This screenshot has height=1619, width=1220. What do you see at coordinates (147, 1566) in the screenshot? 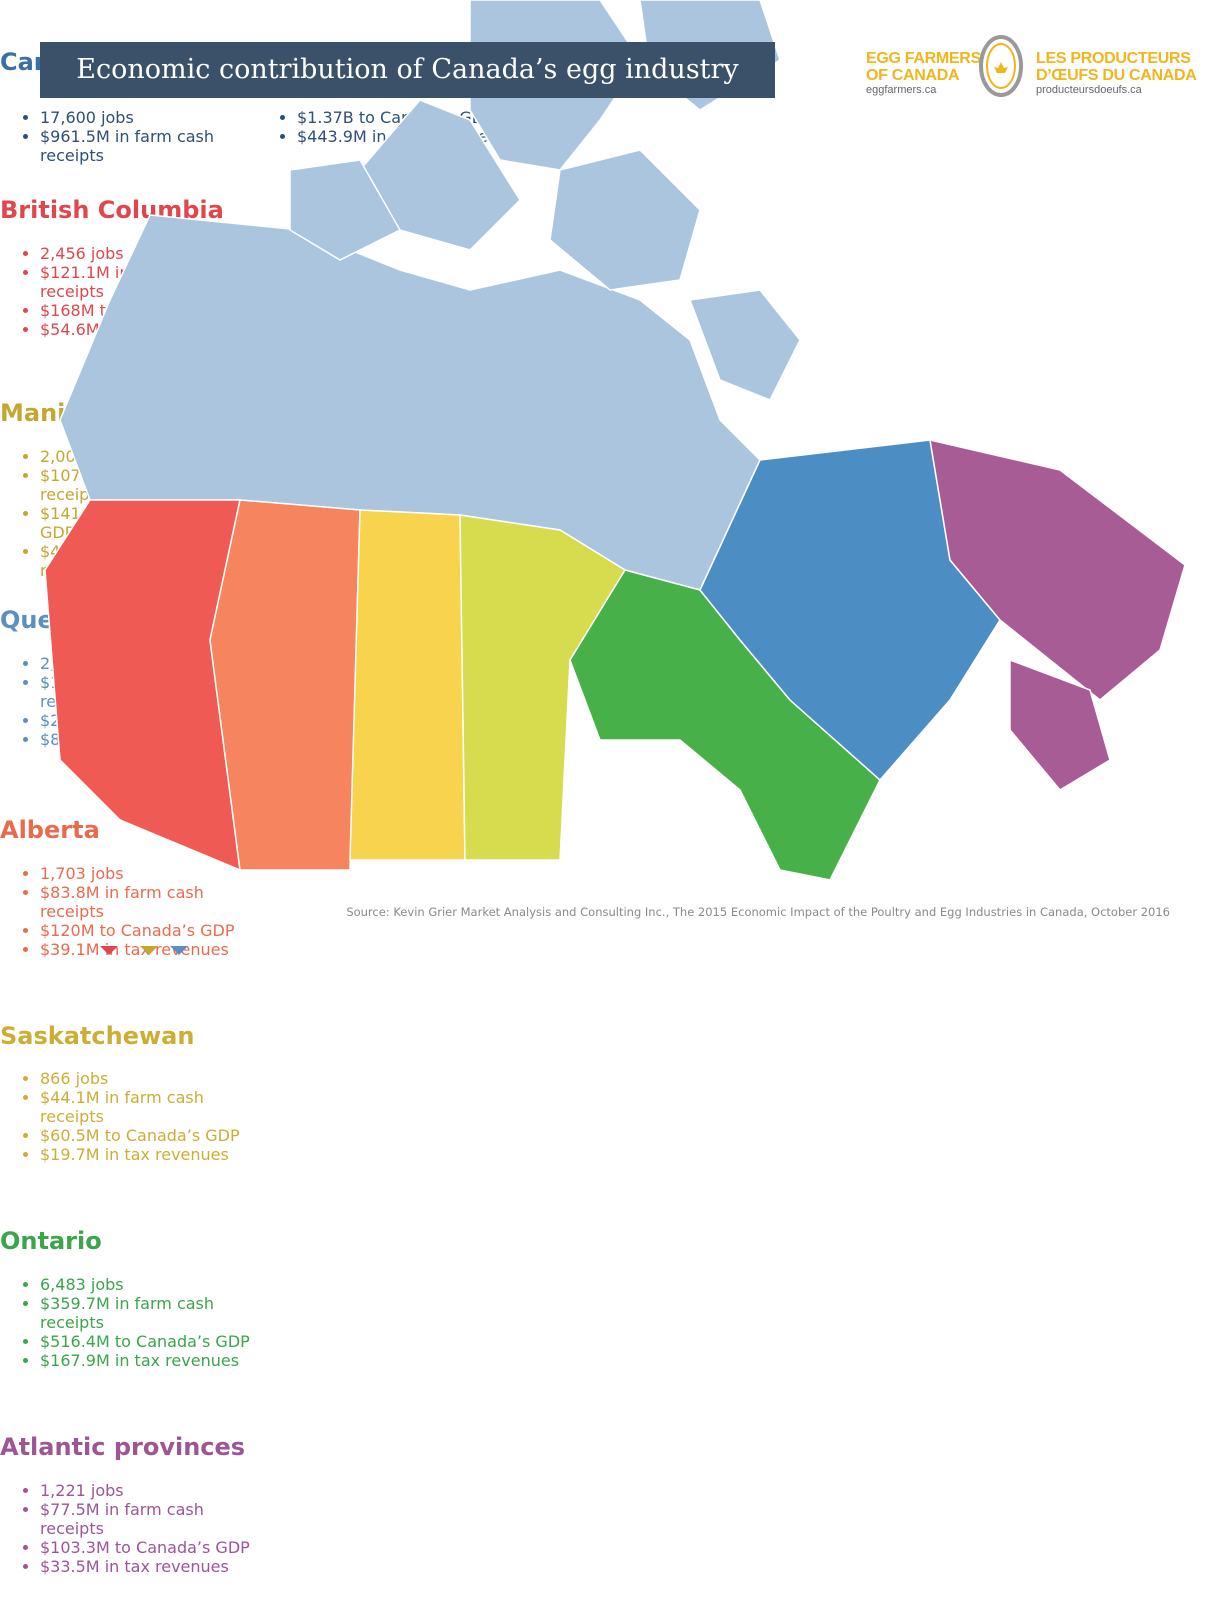
I see `stat-item: $33.5M in tax revenues` at bounding box center [147, 1566].